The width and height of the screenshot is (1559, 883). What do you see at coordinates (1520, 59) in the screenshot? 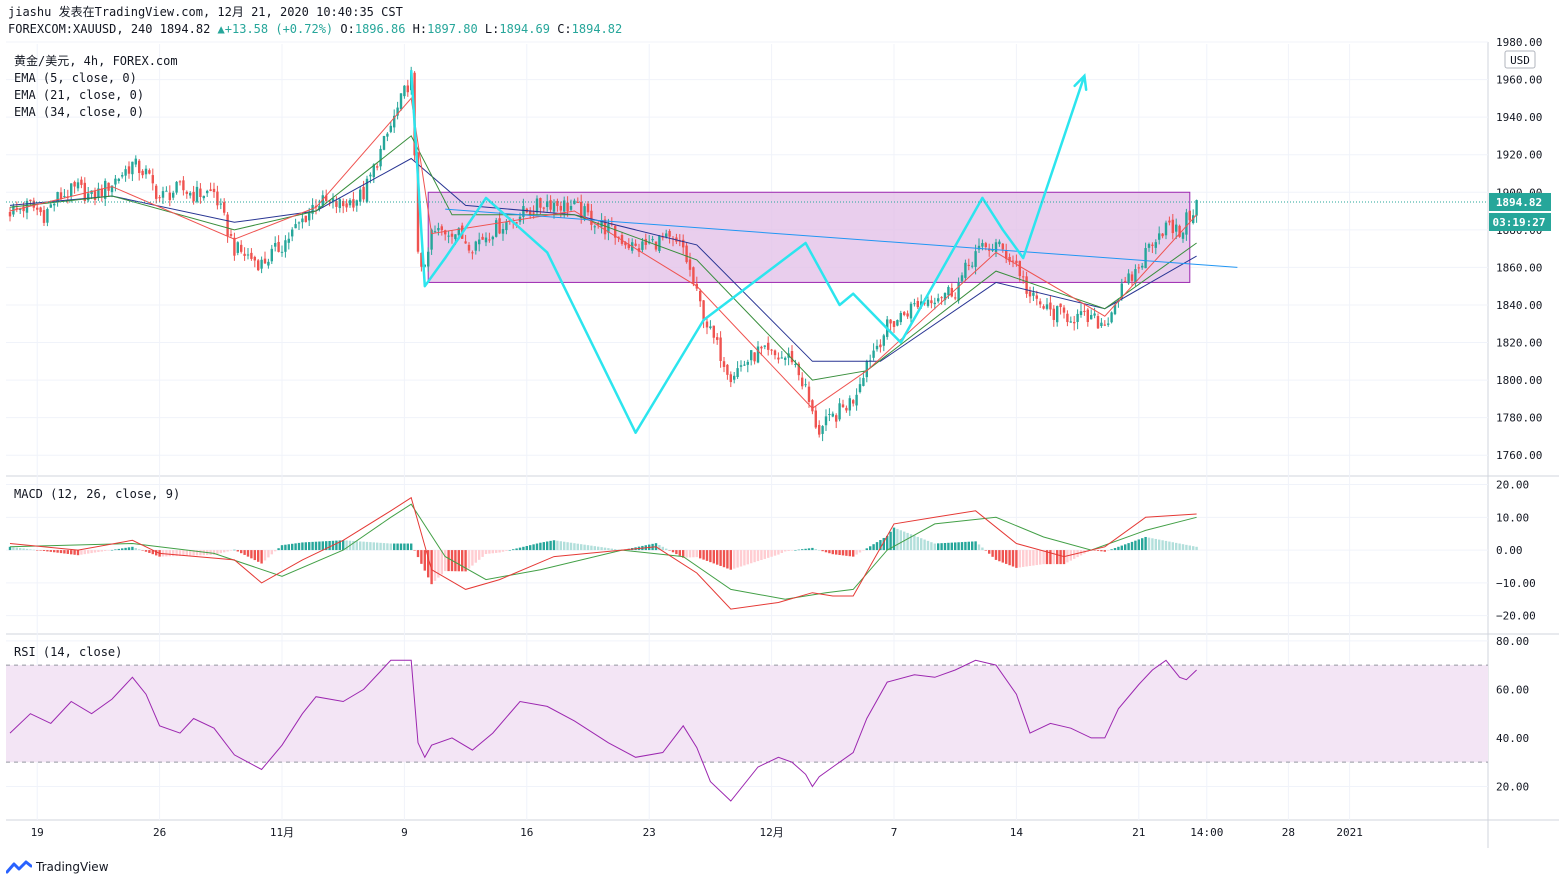
I see `currency-button` at bounding box center [1520, 59].